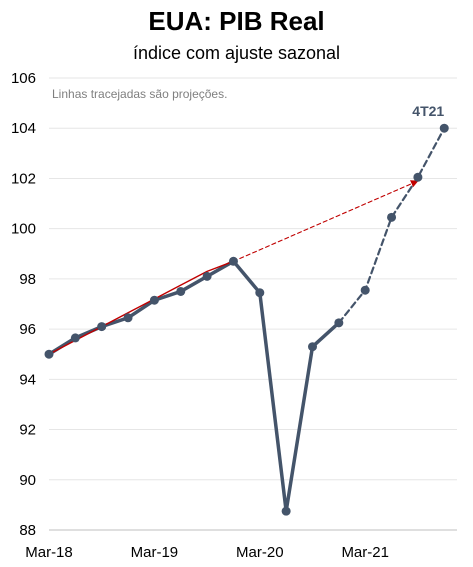 This screenshot has width=473, height=567. I want to click on x-tick-label: Mar-19, so click(155, 552).